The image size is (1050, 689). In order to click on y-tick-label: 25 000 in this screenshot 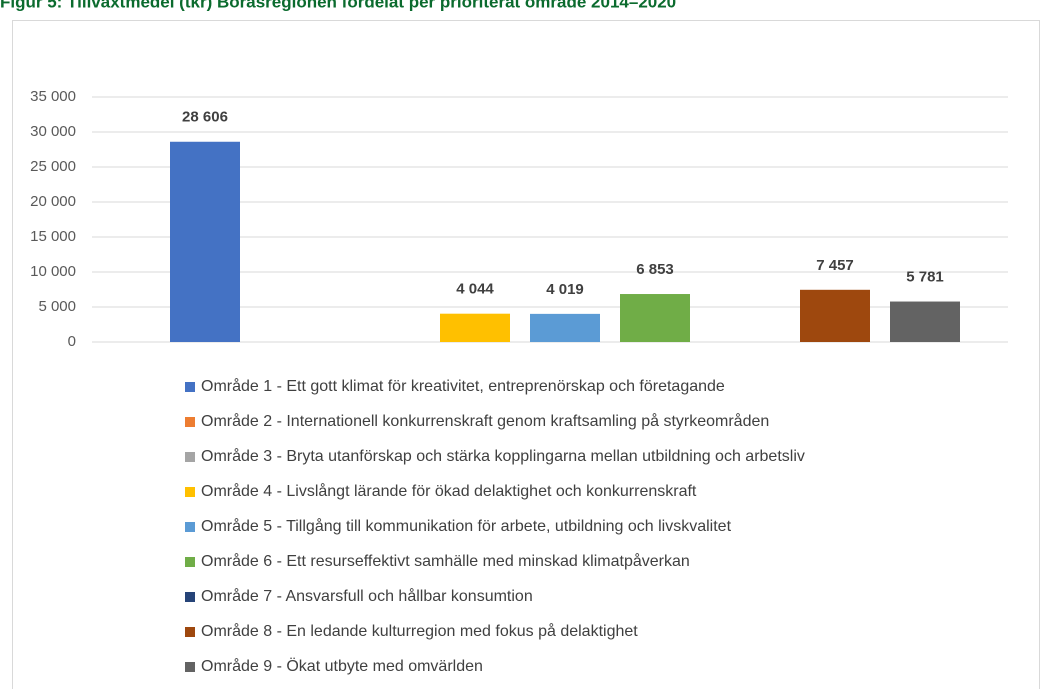, I will do `click(53, 166)`.